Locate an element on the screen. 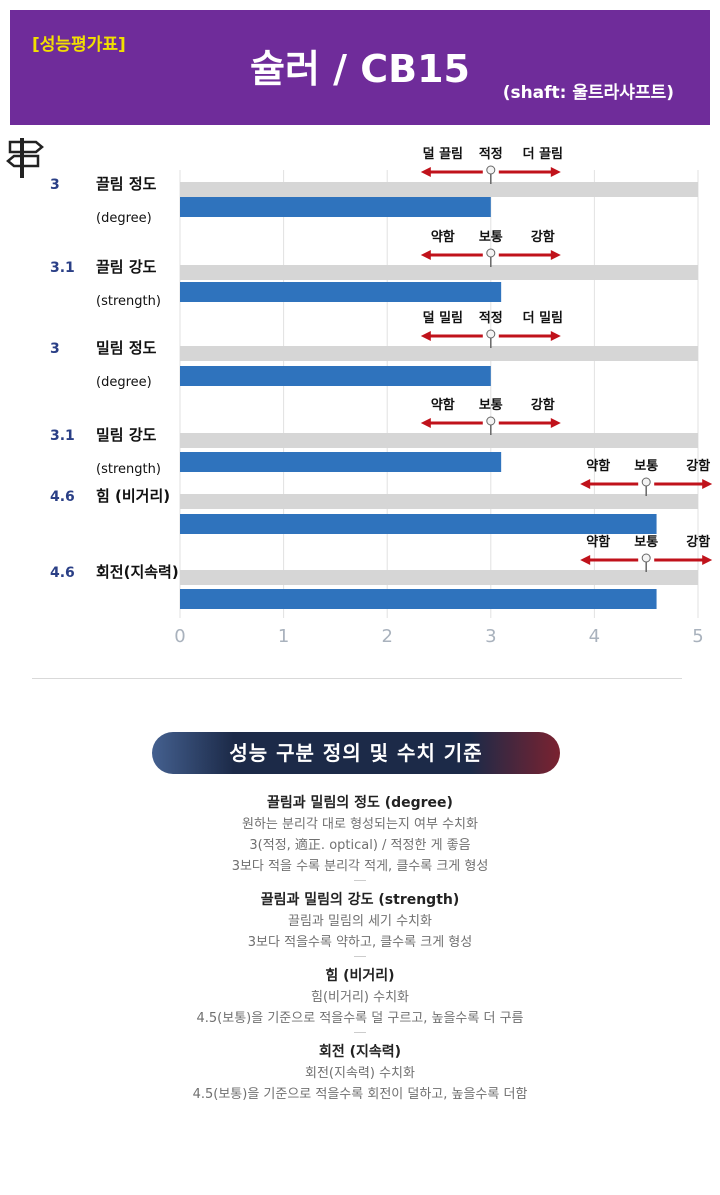 This screenshot has width=720, height=1195. definition-title: 끌림과 밀림의 강도 (strength) is located at coordinates (360, 900).